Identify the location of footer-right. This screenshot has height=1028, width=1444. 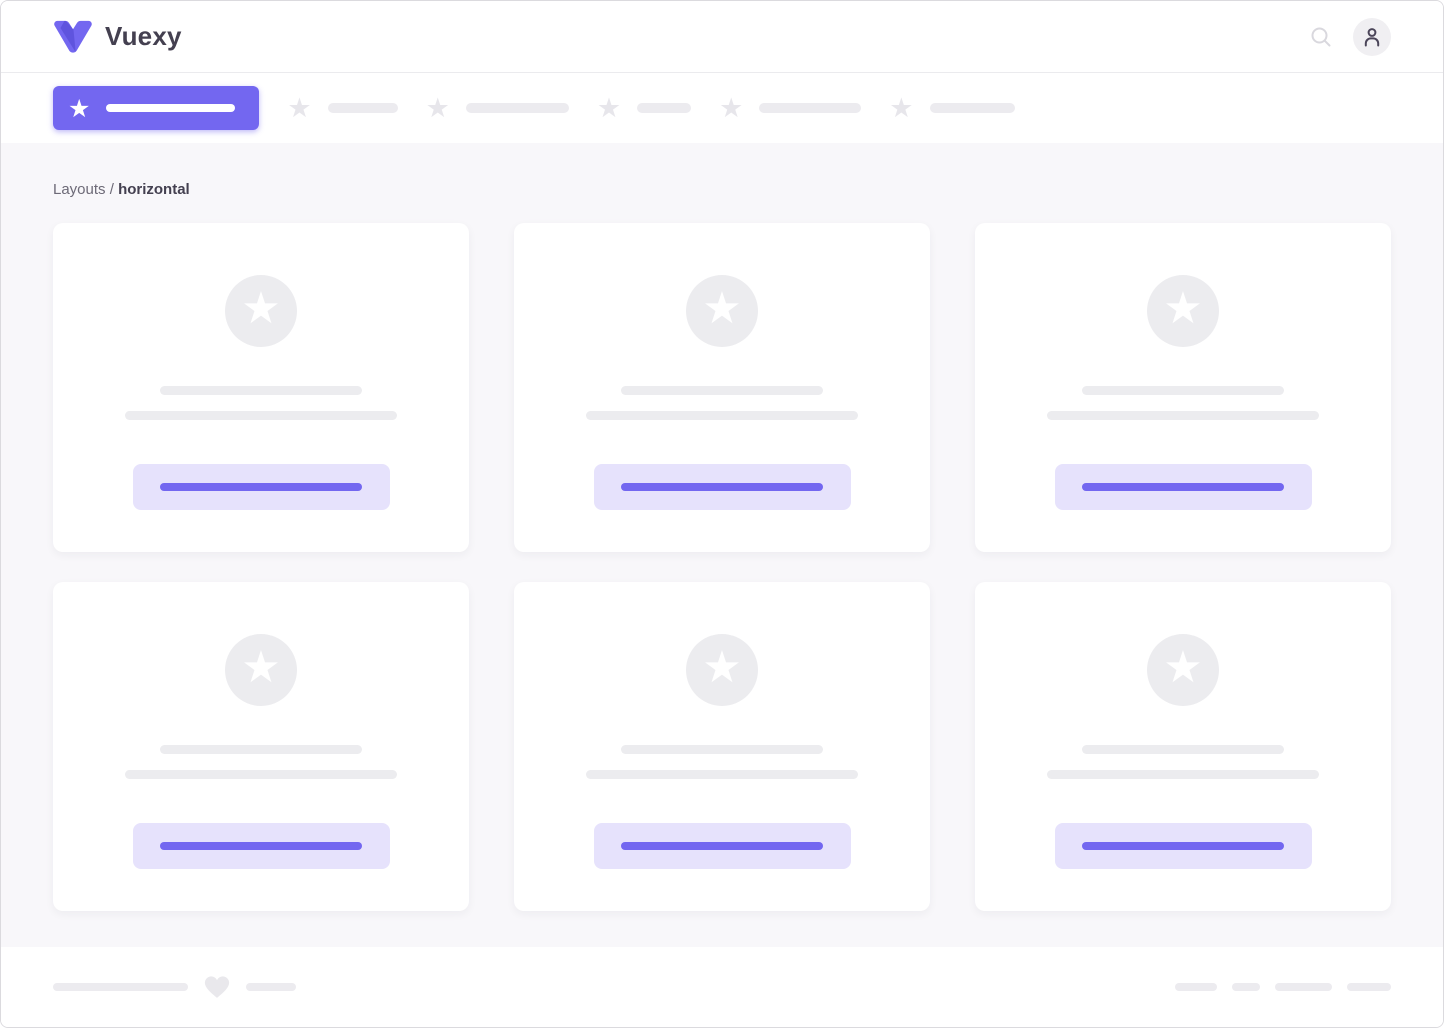
(1283, 987).